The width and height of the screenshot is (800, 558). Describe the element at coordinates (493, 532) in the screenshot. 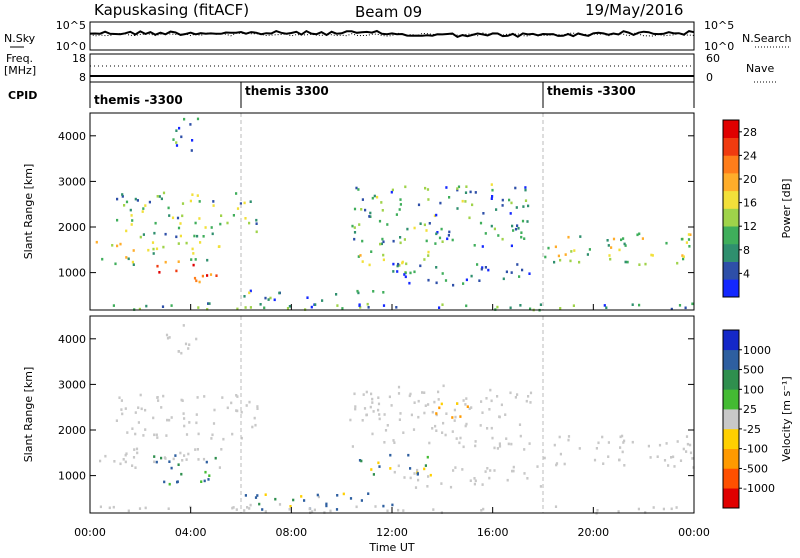

I see `x-tick-label: 16:00` at that location.